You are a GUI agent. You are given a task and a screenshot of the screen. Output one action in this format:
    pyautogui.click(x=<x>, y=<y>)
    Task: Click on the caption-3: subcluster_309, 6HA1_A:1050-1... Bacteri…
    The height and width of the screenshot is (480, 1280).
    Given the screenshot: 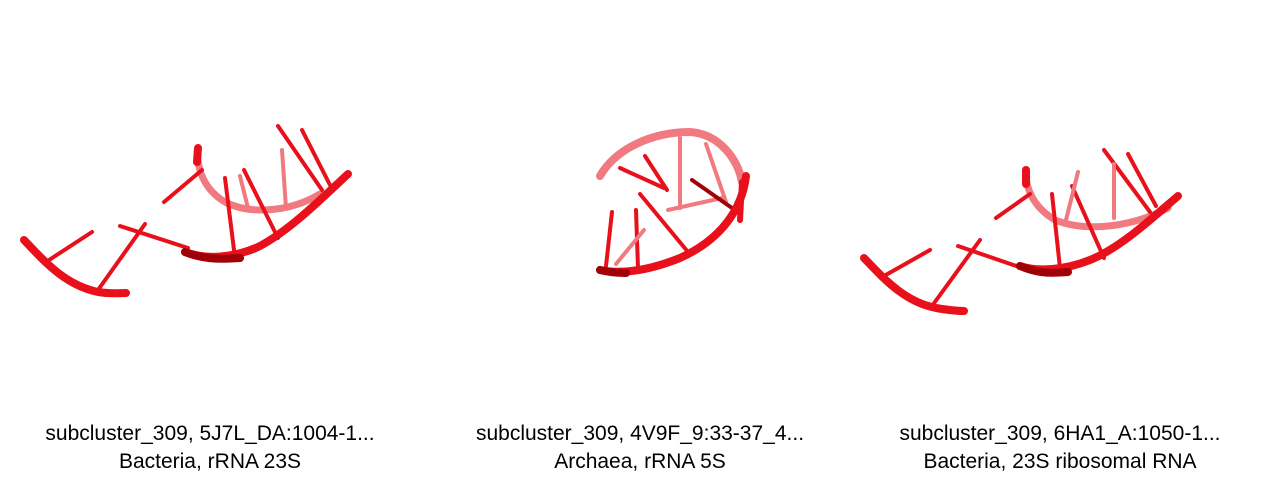 What is the action you would take?
    pyautogui.click(x=1060, y=448)
    